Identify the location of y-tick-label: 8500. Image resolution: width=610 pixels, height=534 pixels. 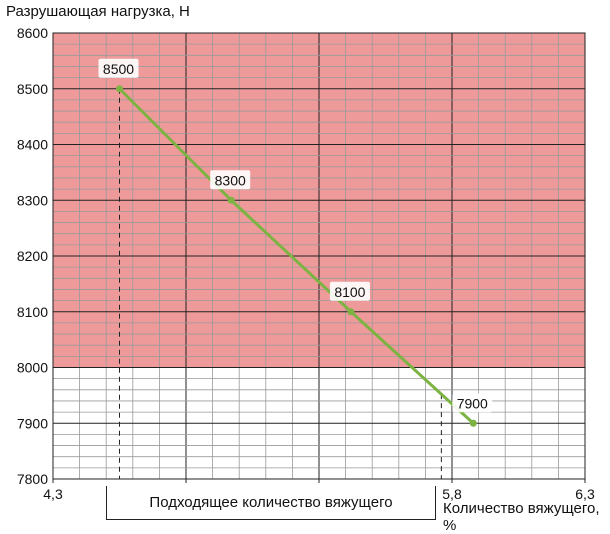
(32, 89).